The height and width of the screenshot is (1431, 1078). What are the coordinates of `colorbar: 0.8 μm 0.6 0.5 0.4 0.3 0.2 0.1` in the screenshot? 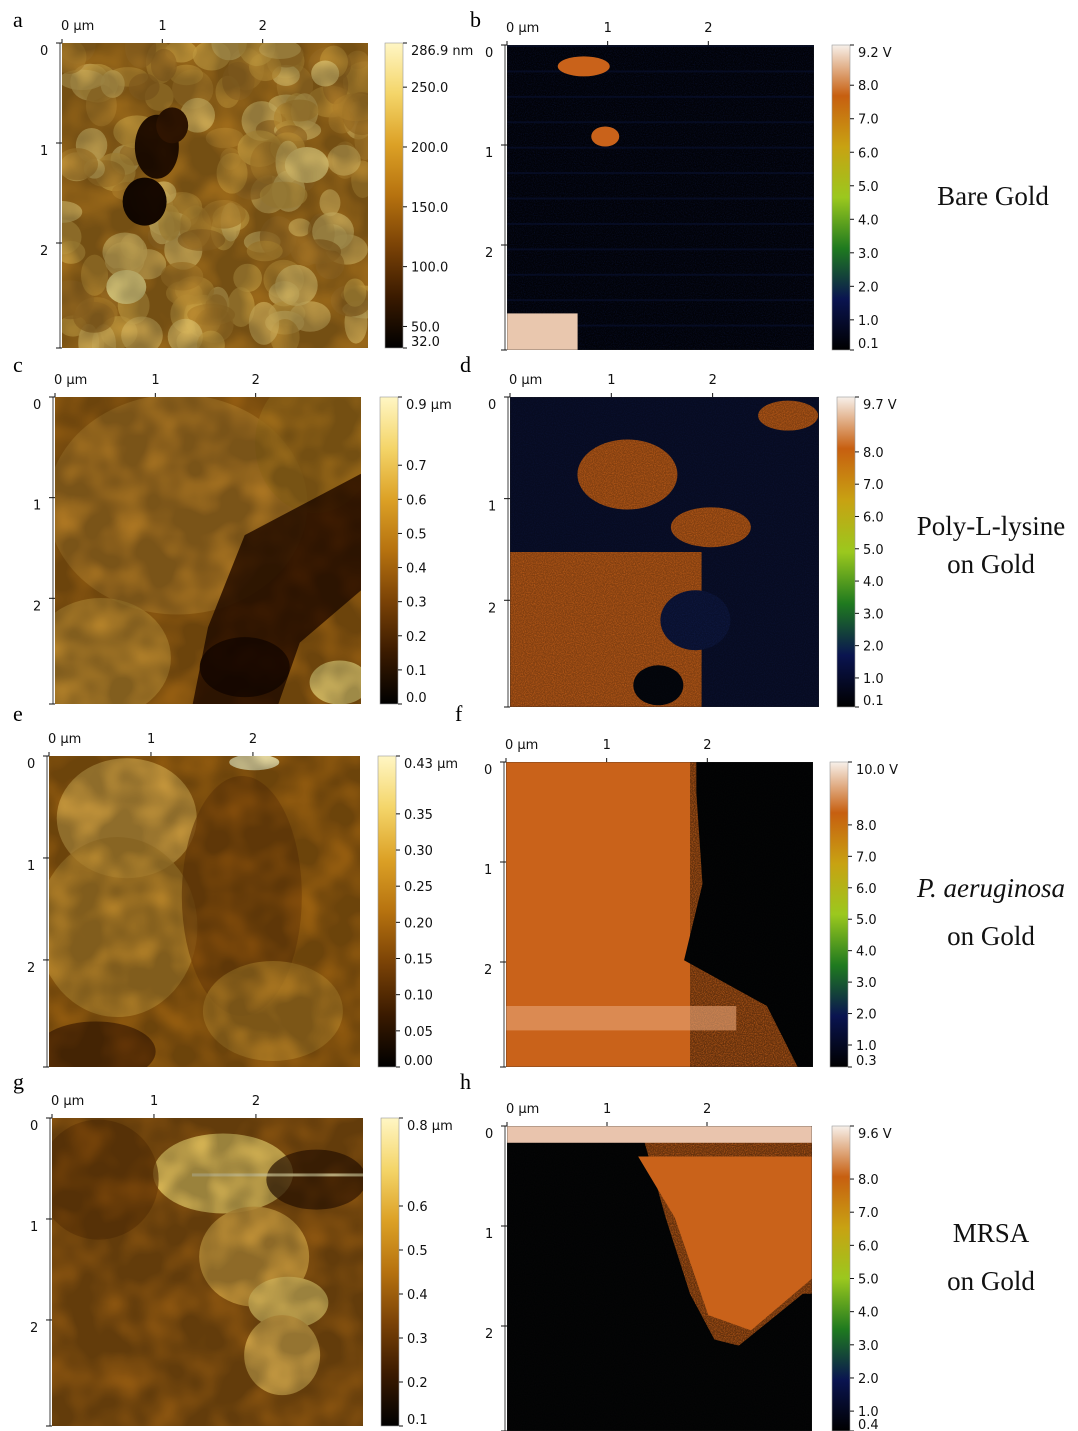 It's located at (416, 1272).